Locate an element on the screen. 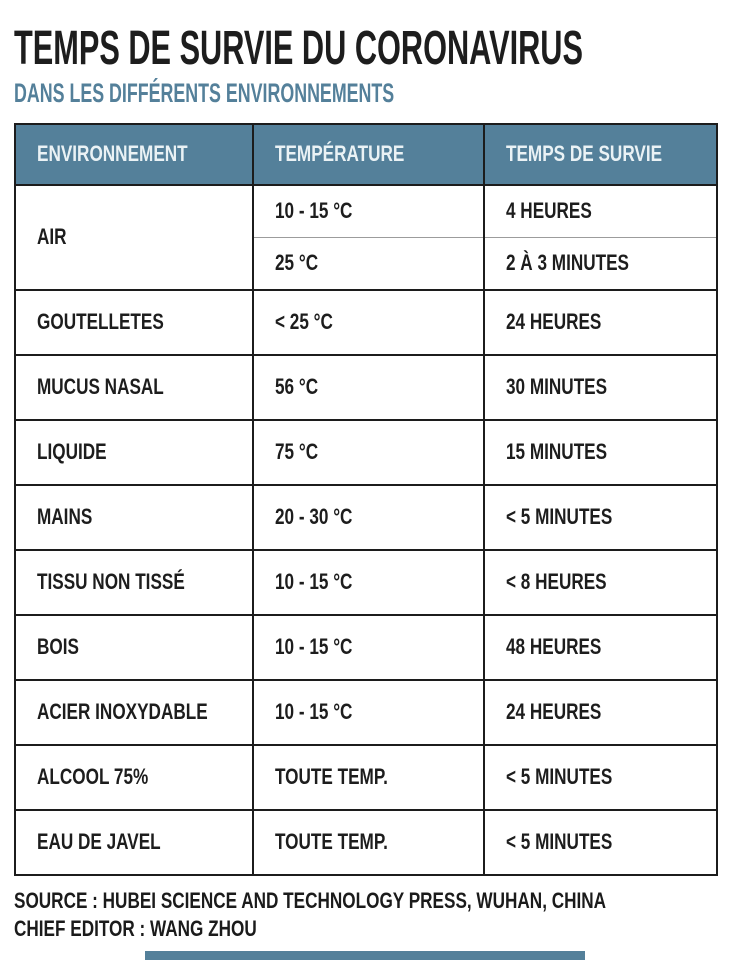 This screenshot has width=730, height=960. table-row-air: AIR 10 - 15 °C 4 HEURES is located at coordinates (366, 237).